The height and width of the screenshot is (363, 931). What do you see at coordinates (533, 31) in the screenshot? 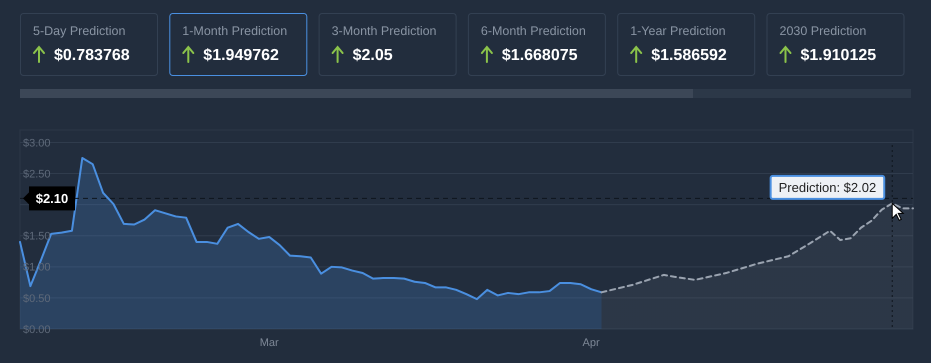
I see `text: 6-Month Prediction` at bounding box center [533, 31].